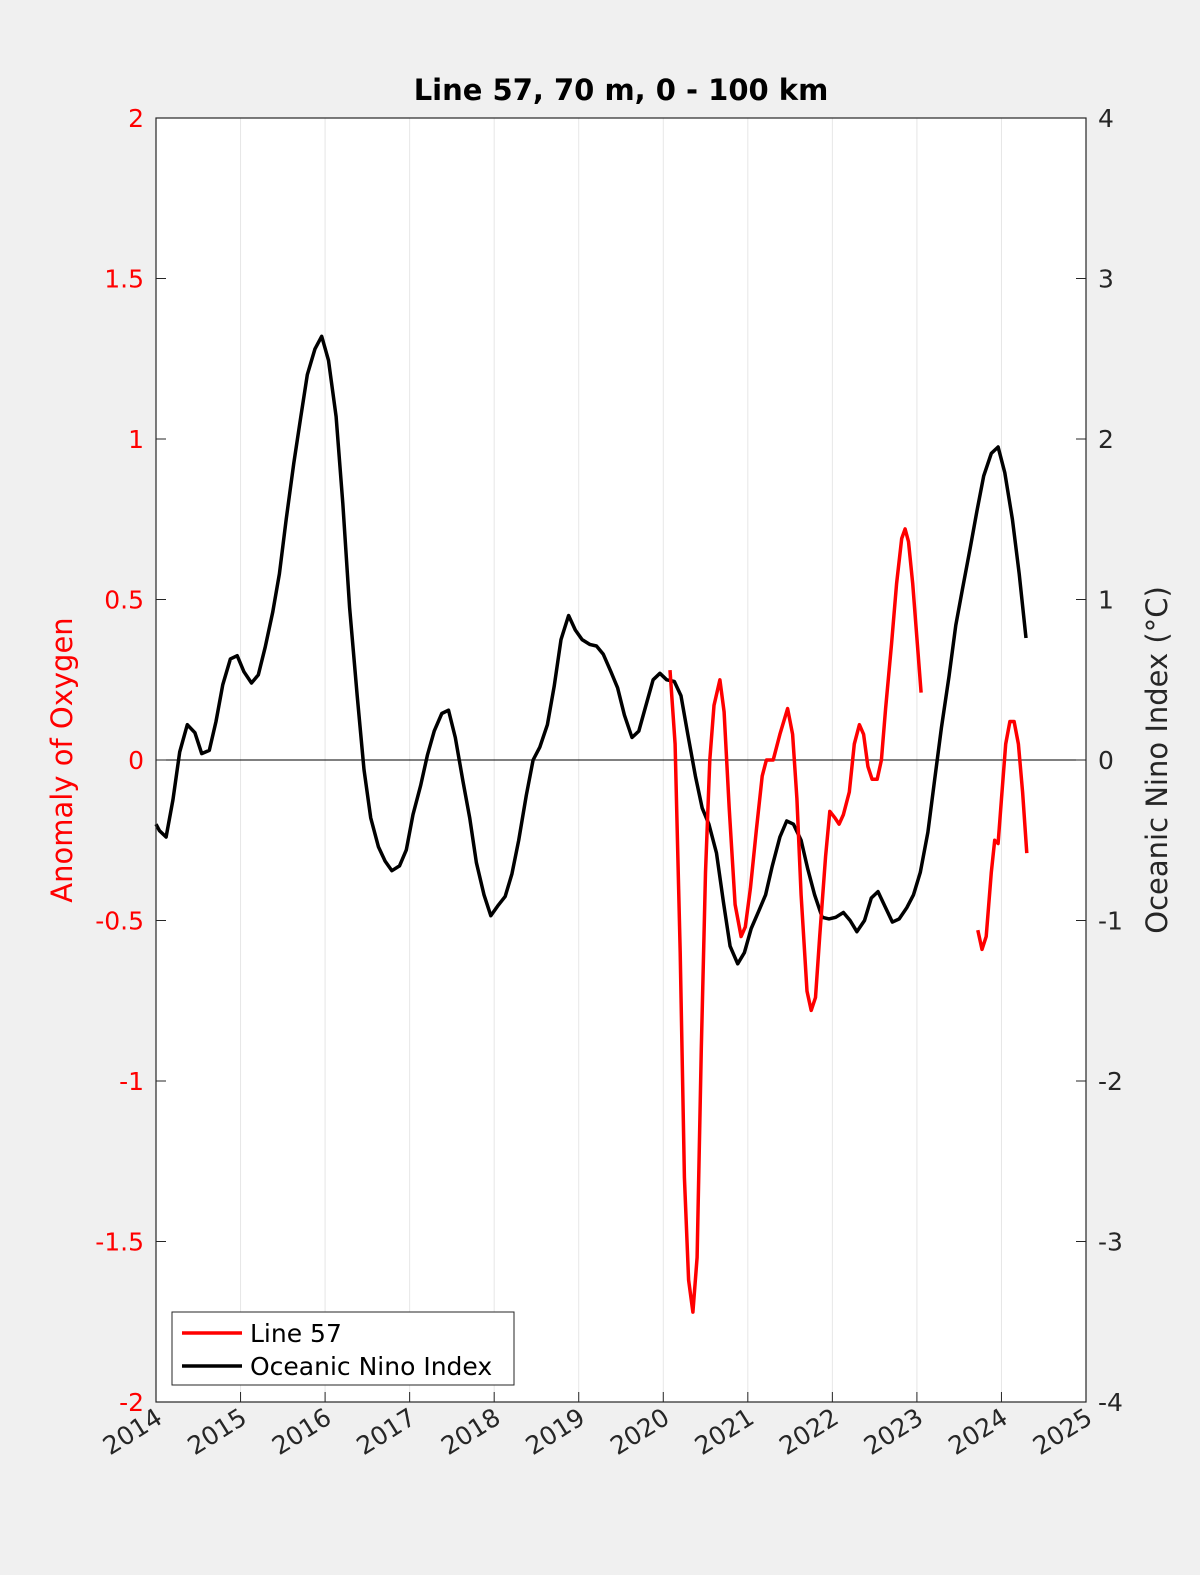  Describe the element at coordinates (136, 118) in the screenshot. I see `left-tick-label: 2` at that location.